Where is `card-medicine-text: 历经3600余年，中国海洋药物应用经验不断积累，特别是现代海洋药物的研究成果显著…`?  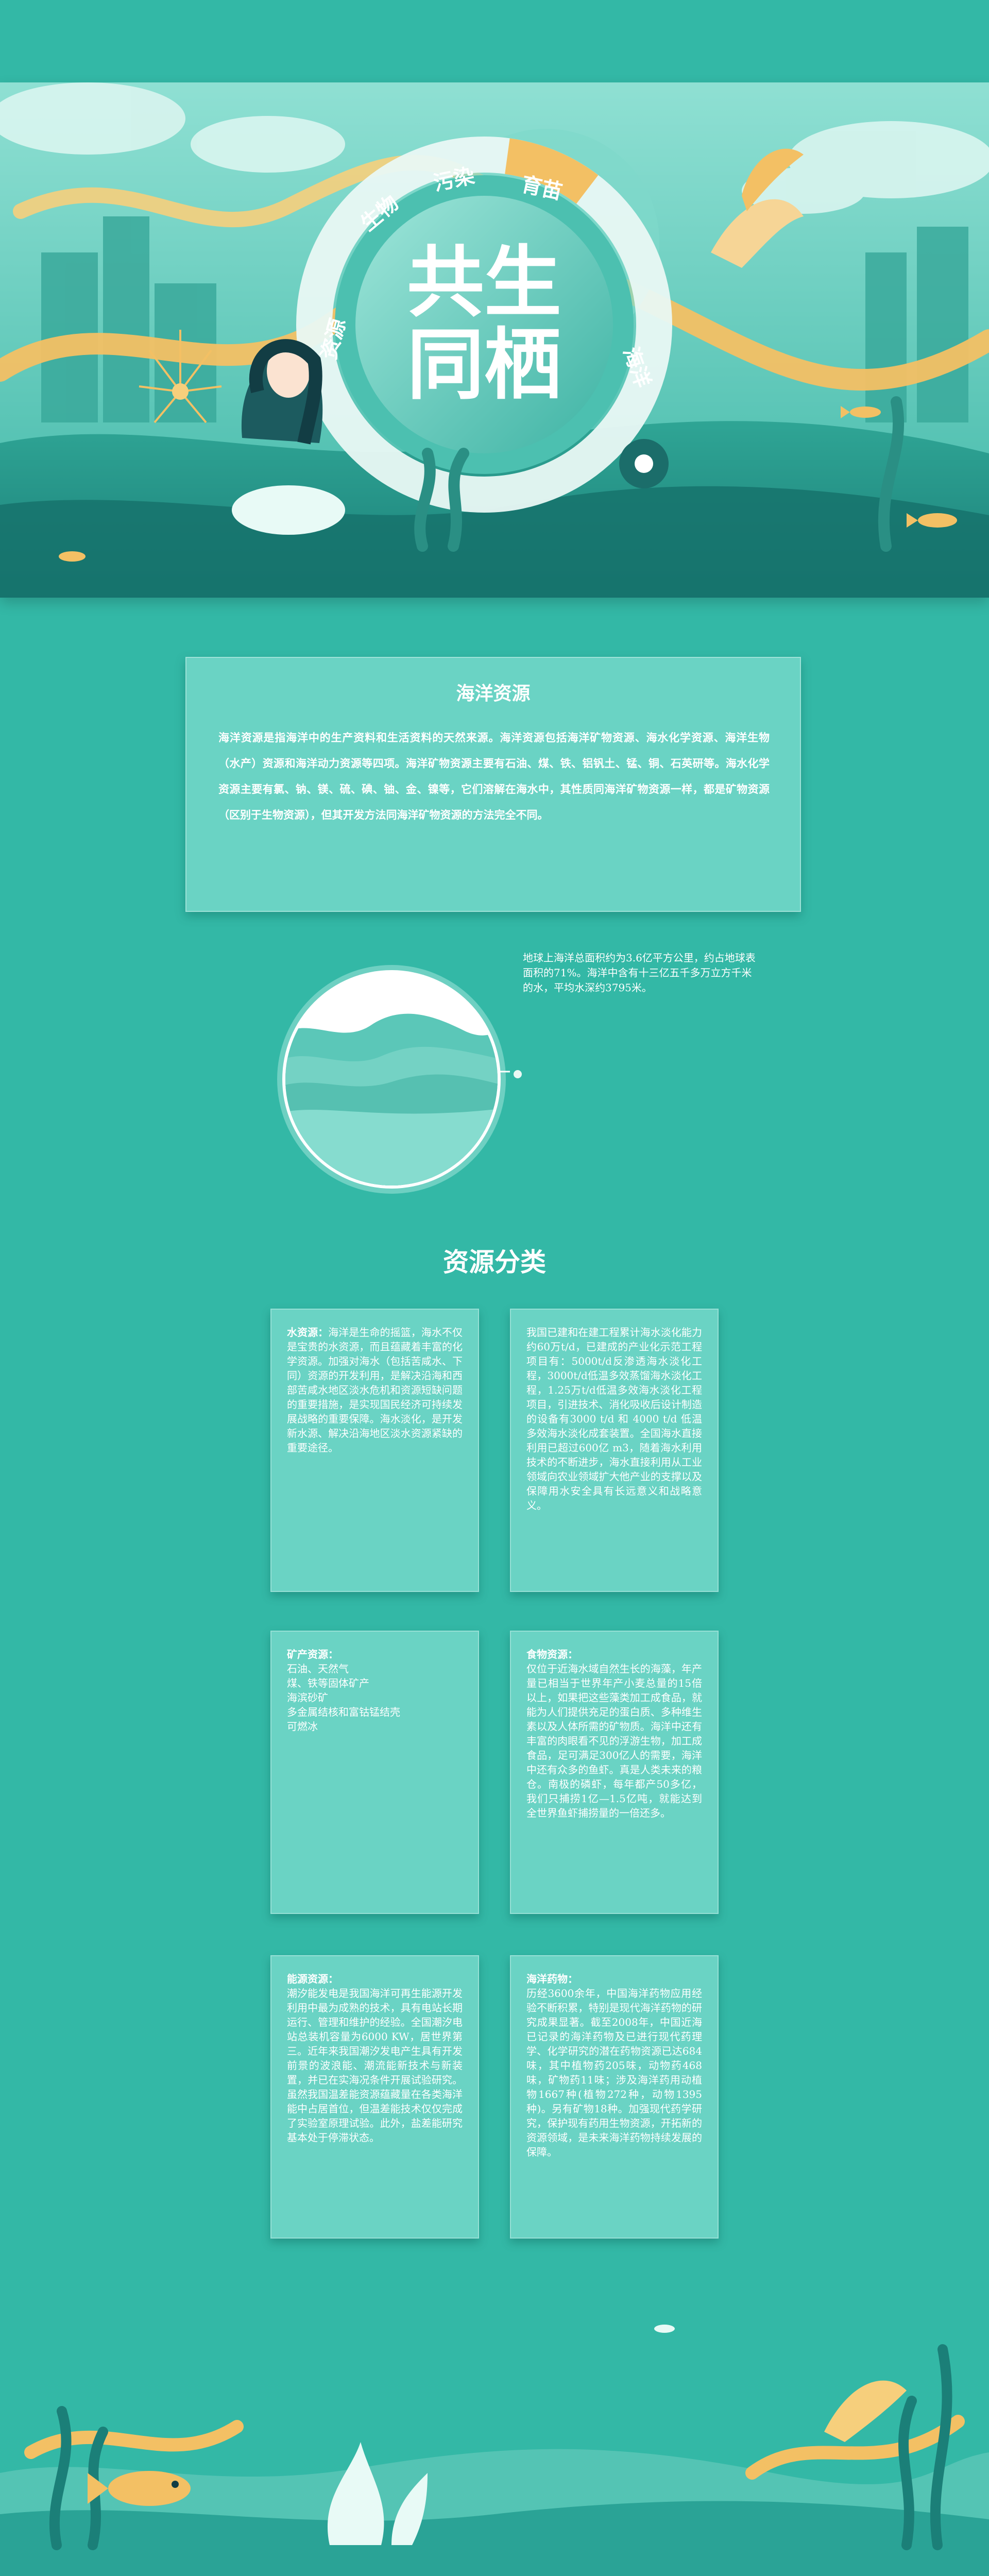
card-medicine-text: 历经3600余年，中国海洋药物应用经验不断积累，特别是现代海洋药物的研究成果显著… is located at coordinates (614, 2072).